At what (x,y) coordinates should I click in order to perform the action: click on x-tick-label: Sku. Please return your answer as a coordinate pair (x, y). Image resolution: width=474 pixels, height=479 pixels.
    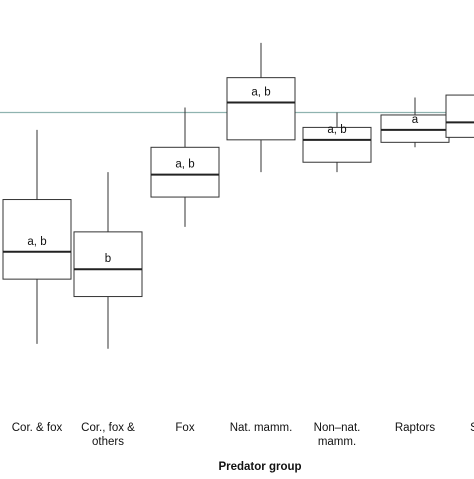
    Looking at the image, I should click on (472, 428).